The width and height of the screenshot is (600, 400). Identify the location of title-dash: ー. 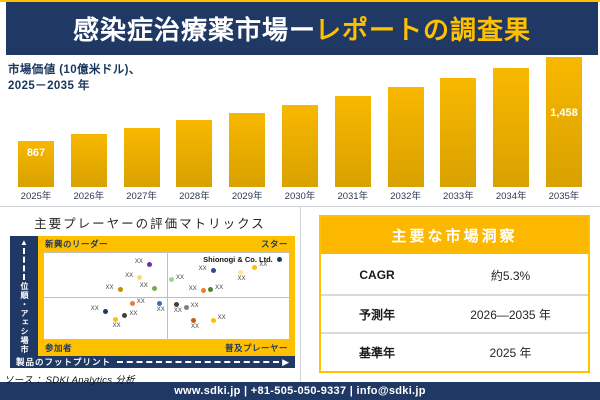
(301, 30).